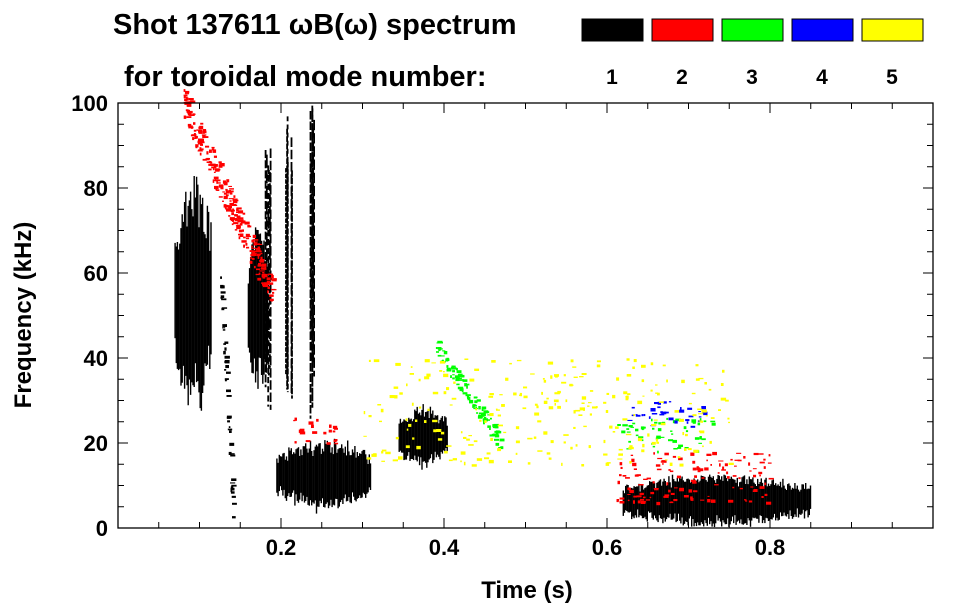 This screenshot has height=615, width=963. What do you see at coordinates (96, 443) in the screenshot?
I see `y-tick-label: 20` at bounding box center [96, 443].